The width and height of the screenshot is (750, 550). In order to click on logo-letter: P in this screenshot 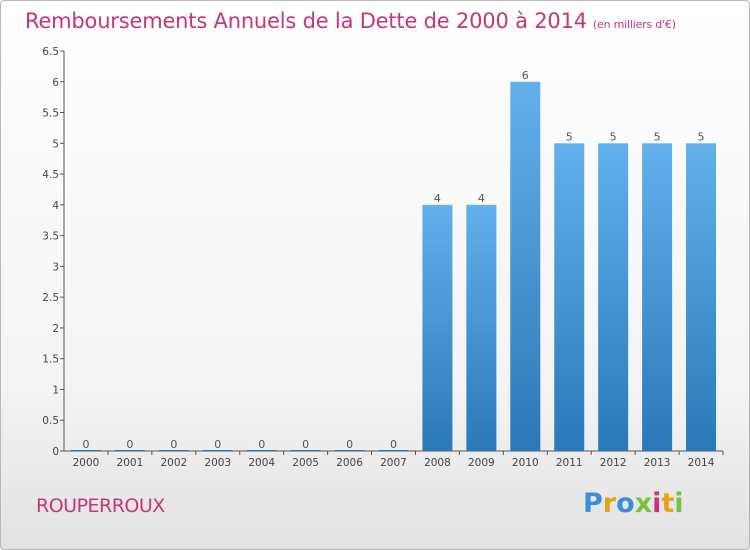, I will do `click(593, 503)`.